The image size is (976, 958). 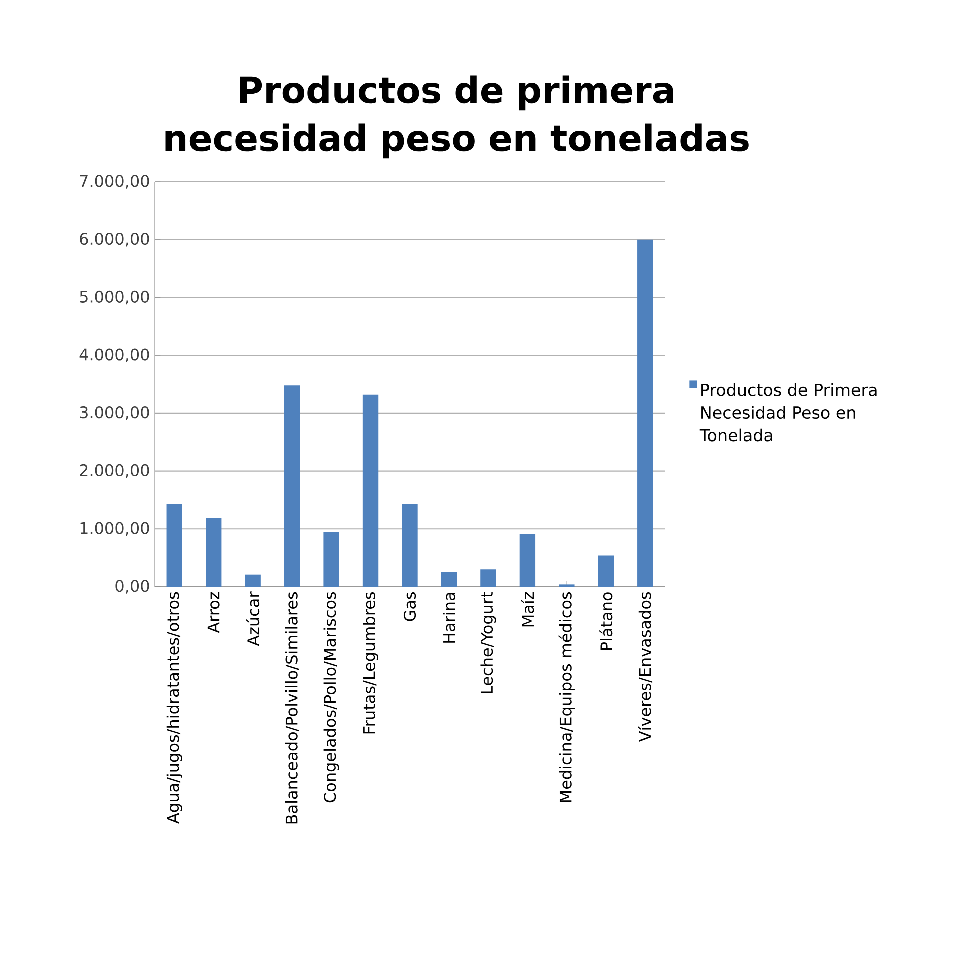 What do you see at coordinates (115, 297) in the screenshot?
I see `y-tick-label: 5.000,00` at bounding box center [115, 297].